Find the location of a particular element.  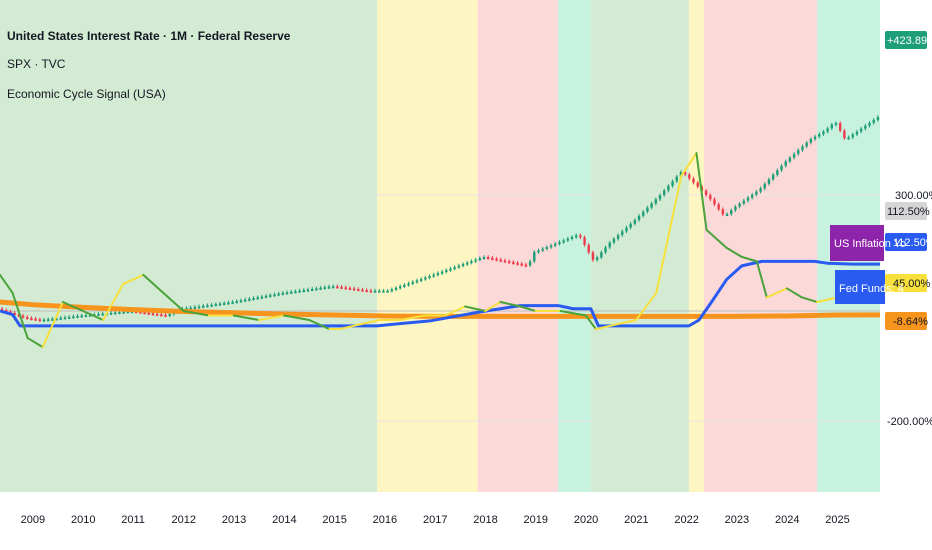

trend-value-tag is located at coordinates (906, 321).